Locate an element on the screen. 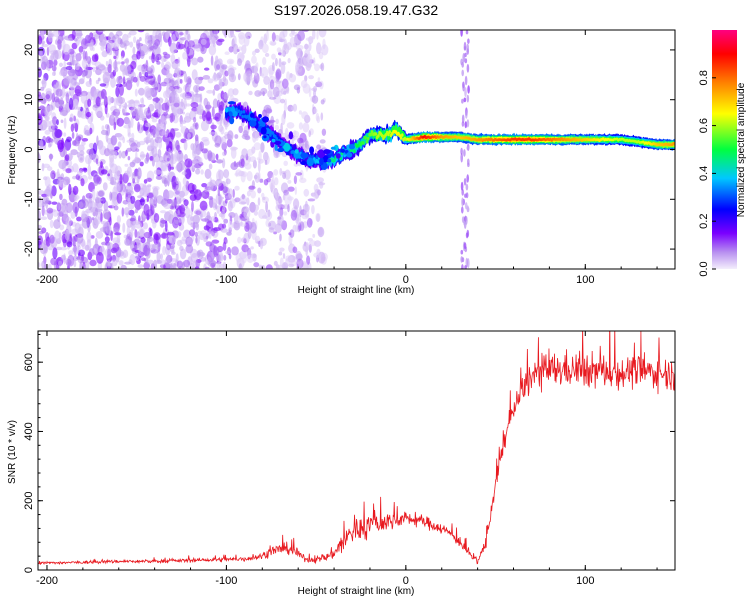  spectrogram-y-tick-label: -20 is located at coordinates (29, 249).